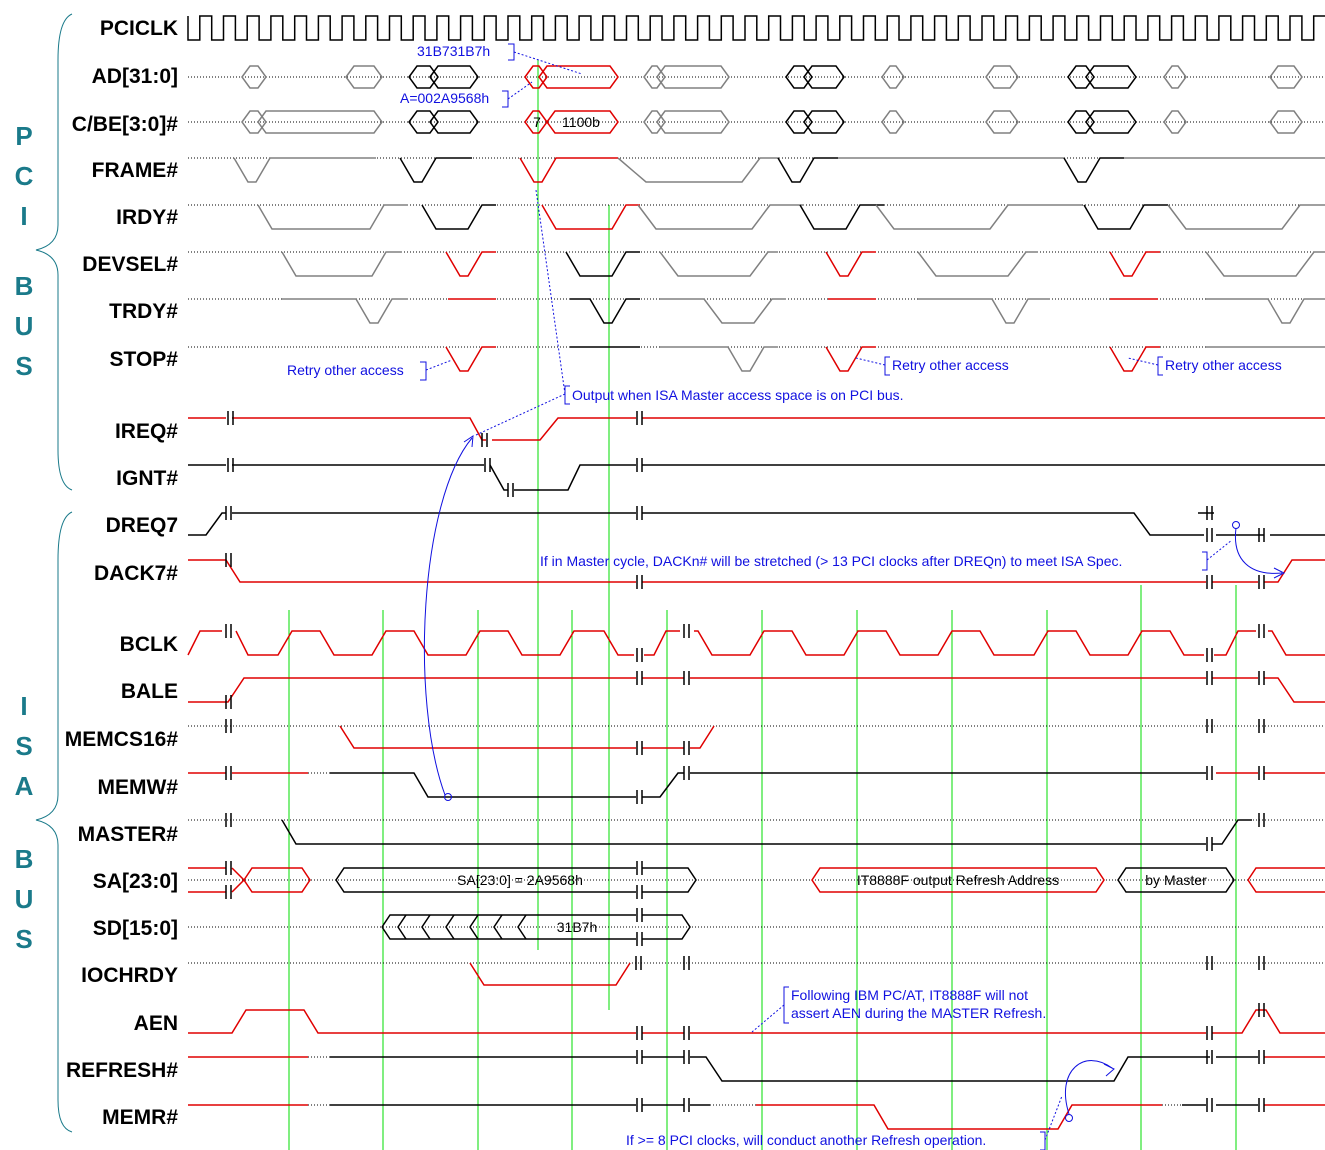  I want to click on signal-label-cbe: C/BE[3:0]#, so click(125, 124).